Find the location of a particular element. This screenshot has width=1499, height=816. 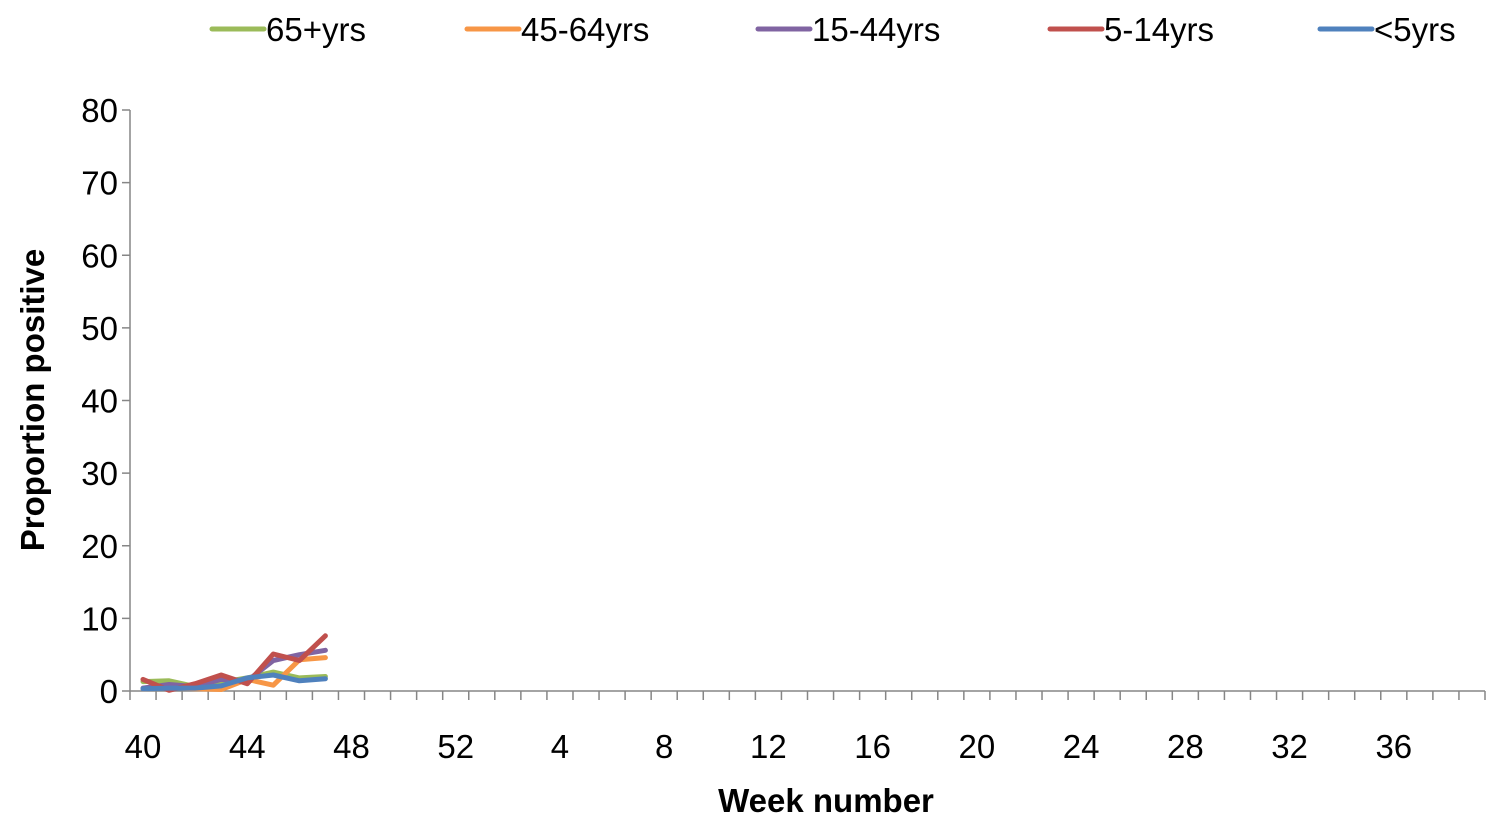

series-lines is located at coordinates (234, 663).